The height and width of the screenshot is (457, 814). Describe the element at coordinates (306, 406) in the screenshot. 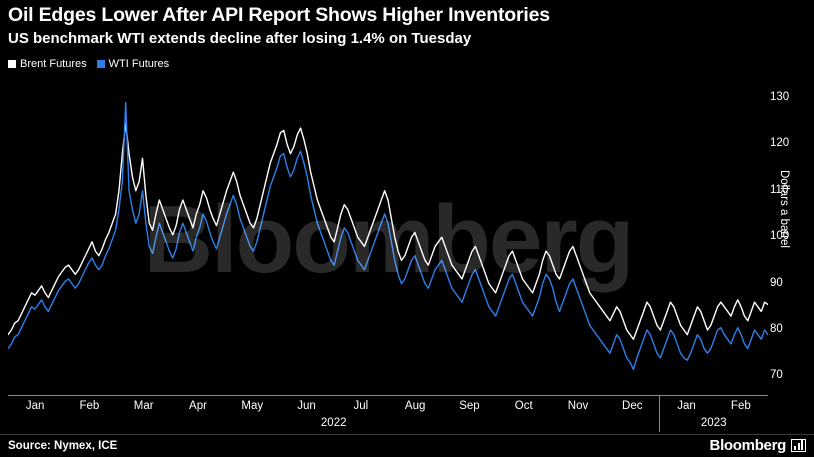

I see `x-tick-label: Jun` at that location.